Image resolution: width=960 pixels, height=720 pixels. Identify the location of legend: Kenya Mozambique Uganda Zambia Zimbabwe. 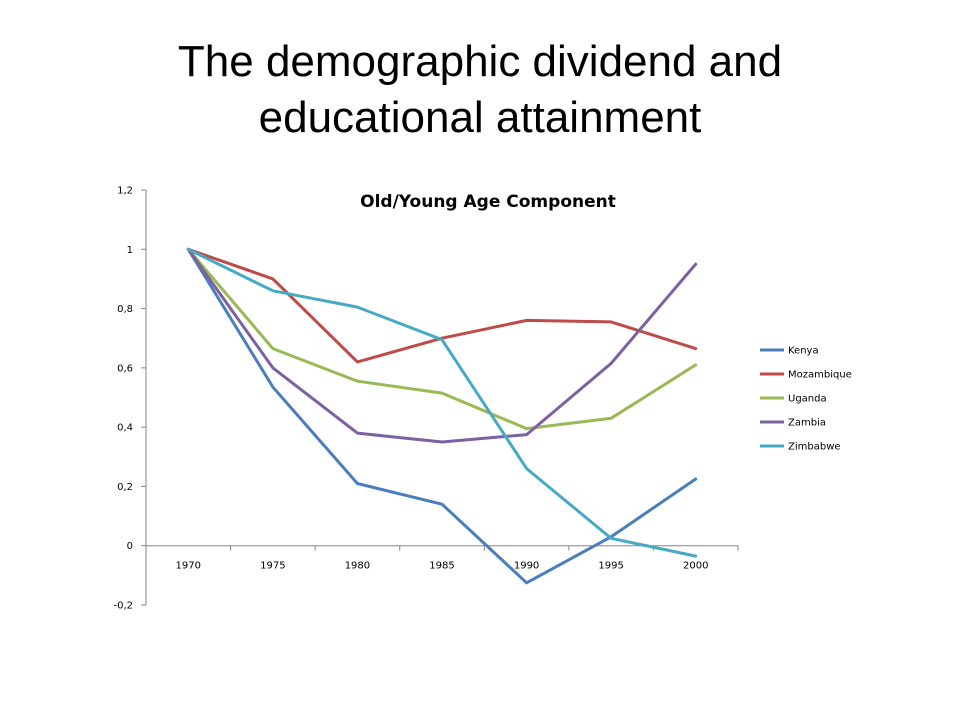
(806, 399).